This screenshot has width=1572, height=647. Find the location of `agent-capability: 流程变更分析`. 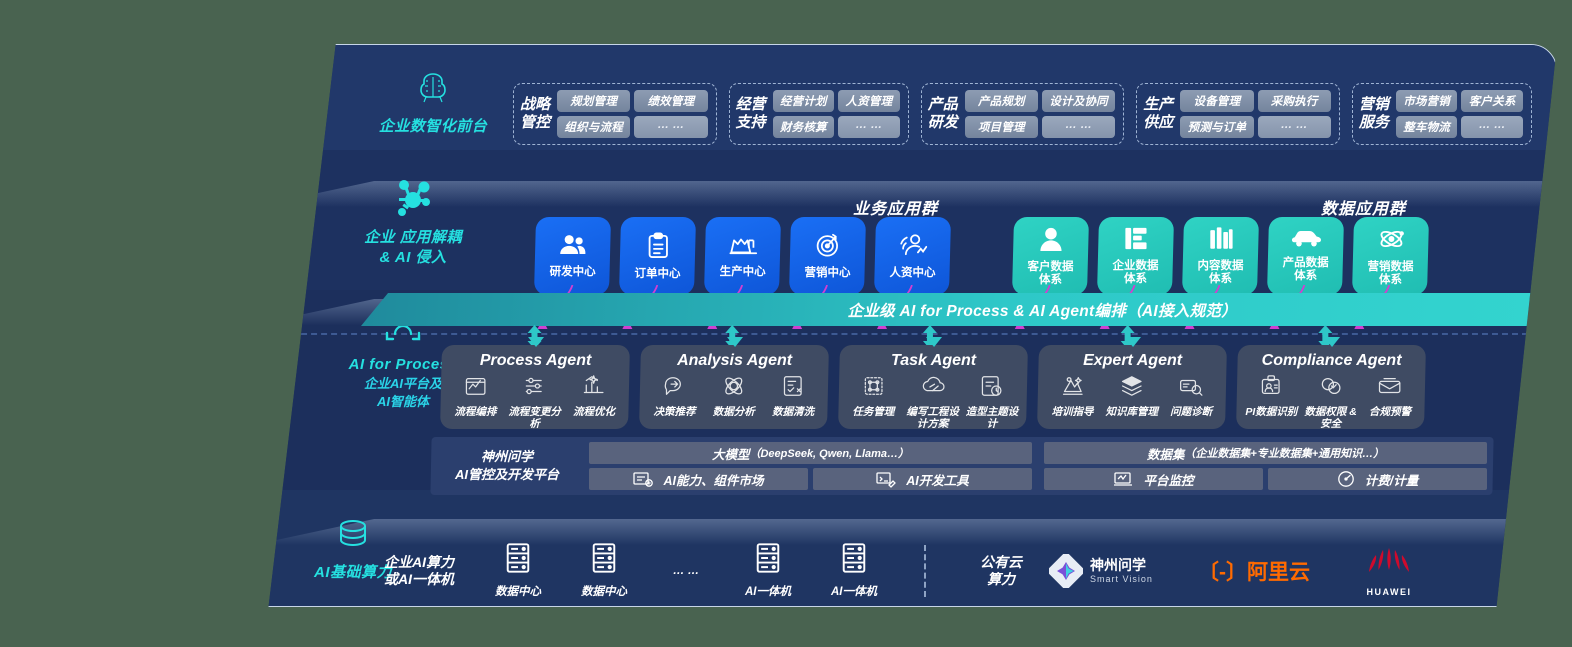

agent-capability: 流程变更分析 is located at coordinates (534, 402).